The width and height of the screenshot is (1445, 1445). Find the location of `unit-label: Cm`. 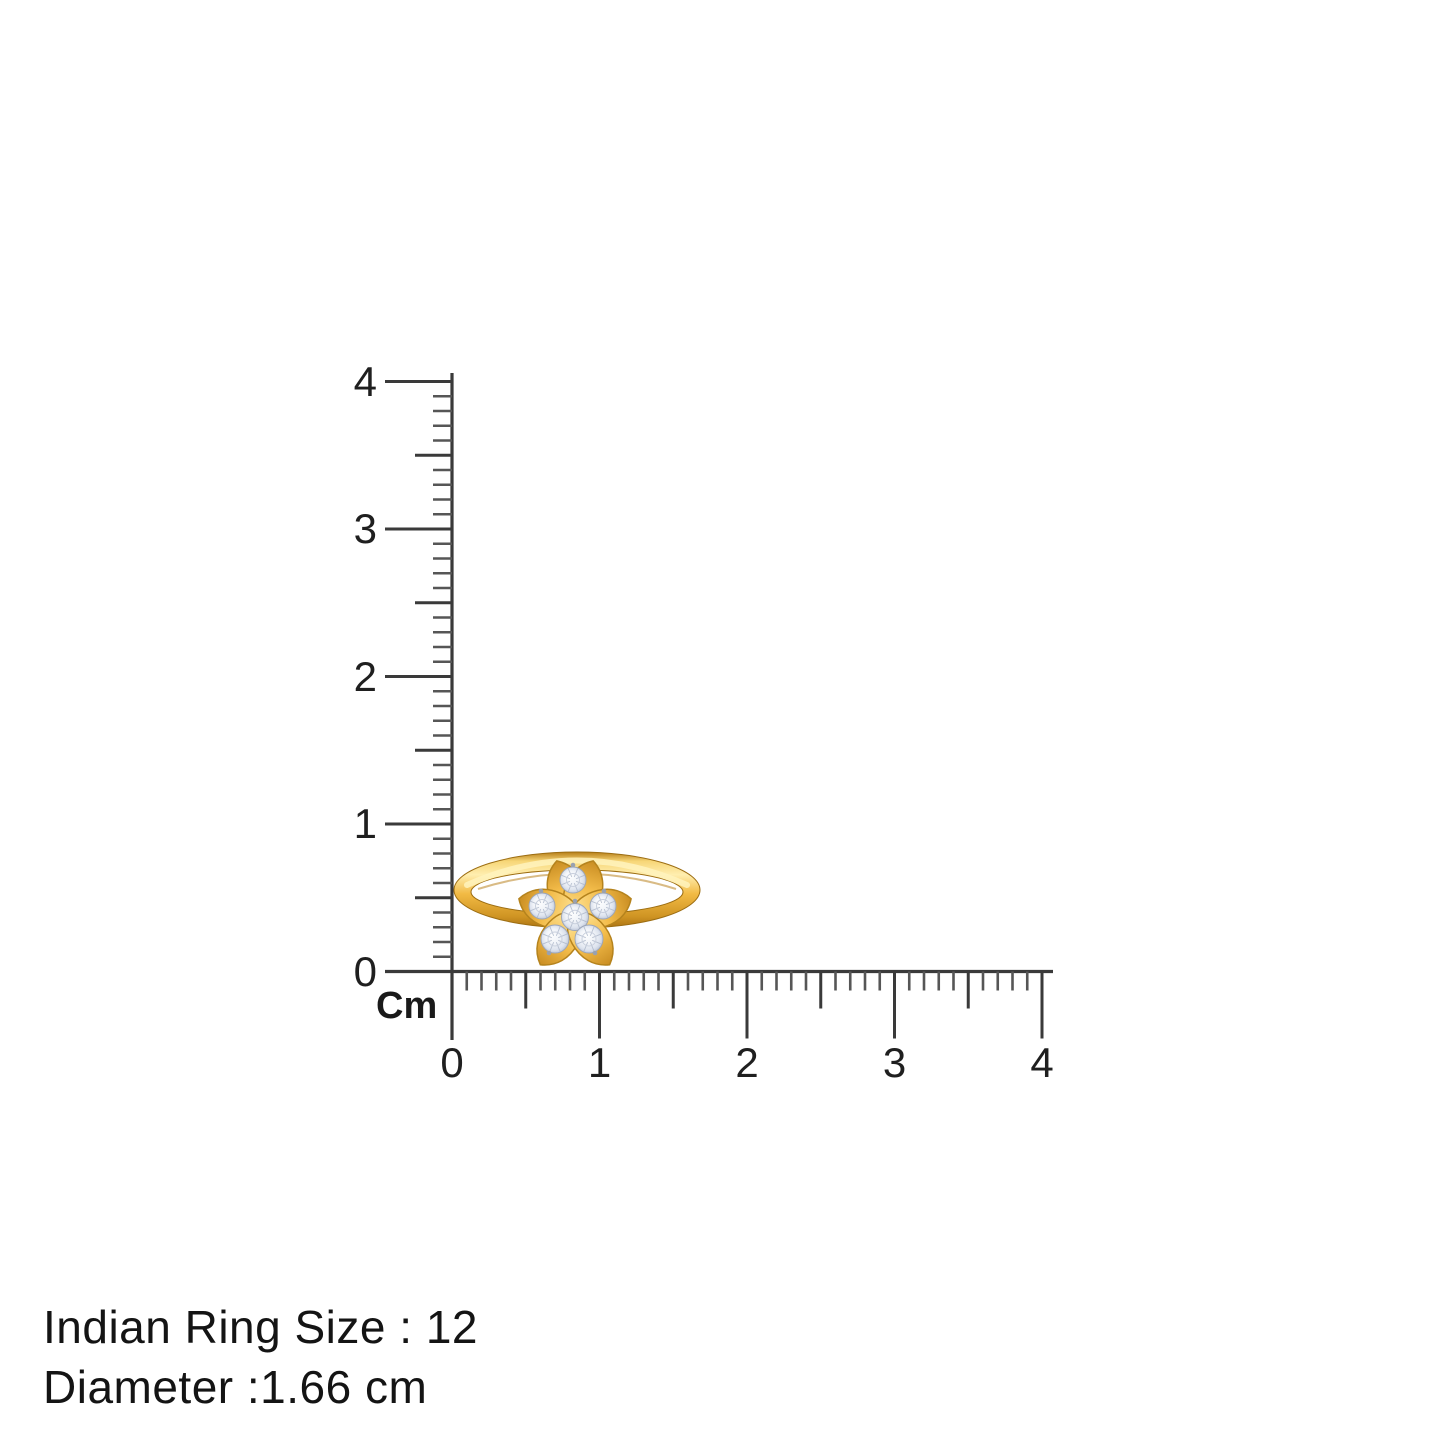

unit-label: Cm is located at coordinates (407, 1006).